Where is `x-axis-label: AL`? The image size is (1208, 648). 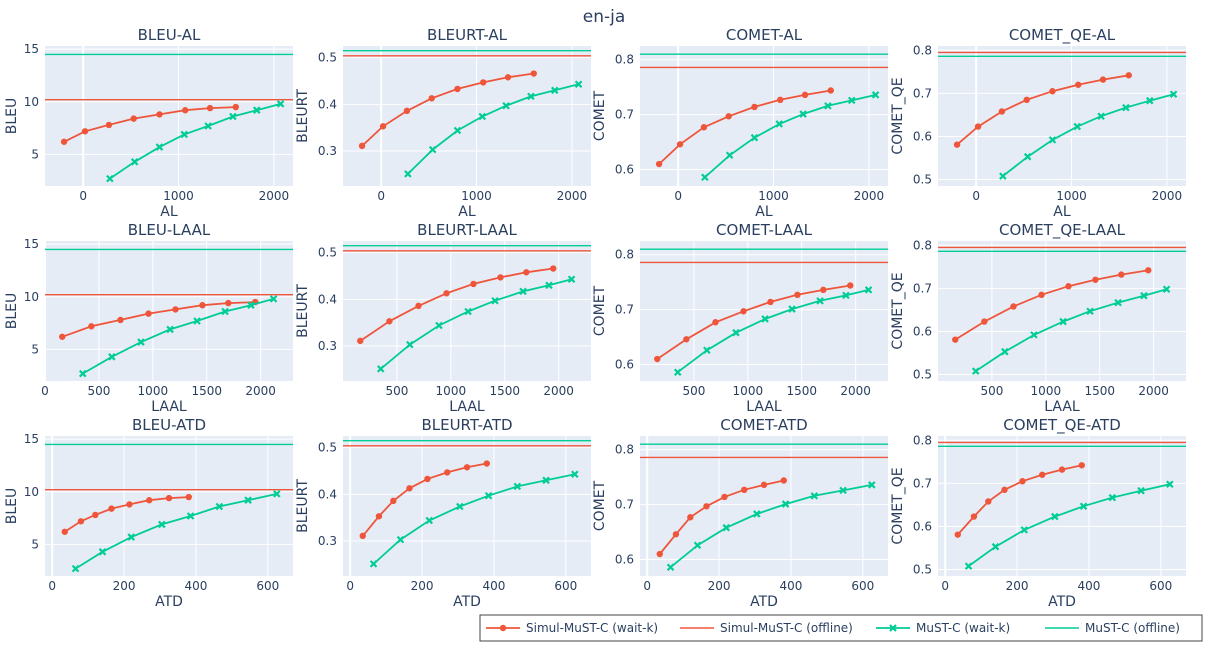
x-axis-label: AL is located at coordinates (169, 212).